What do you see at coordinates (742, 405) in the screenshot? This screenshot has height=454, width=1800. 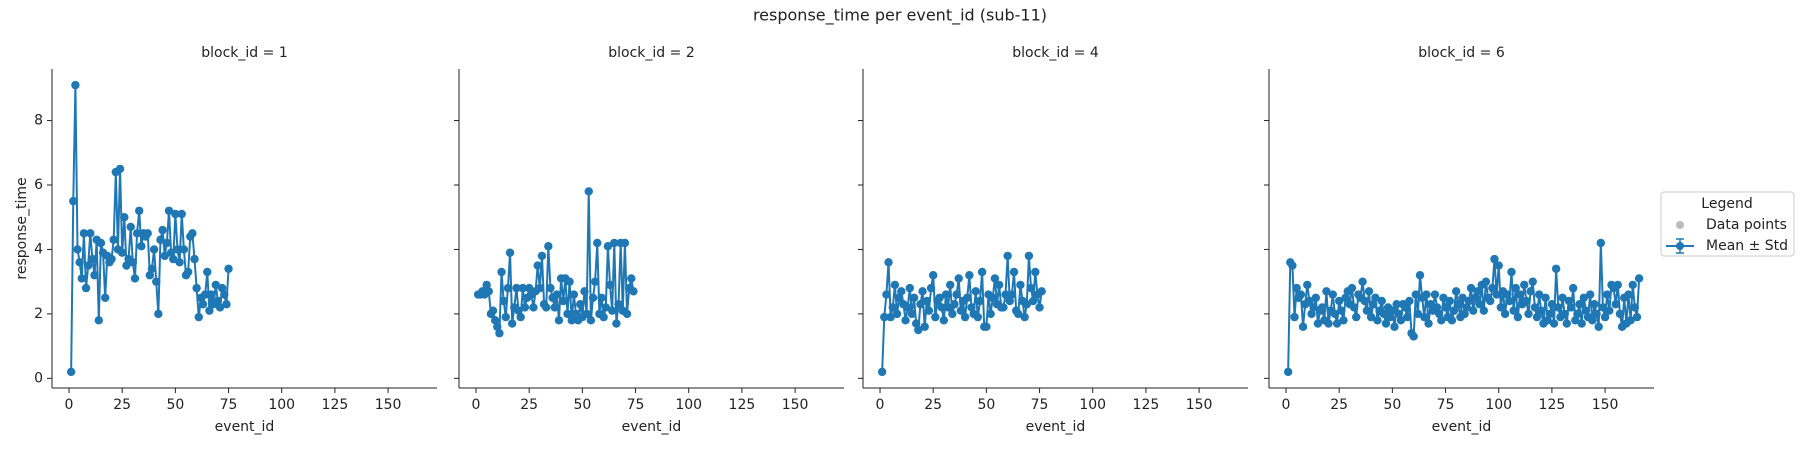 I see `x-tick-label: 125` at bounding box center [742, 405].